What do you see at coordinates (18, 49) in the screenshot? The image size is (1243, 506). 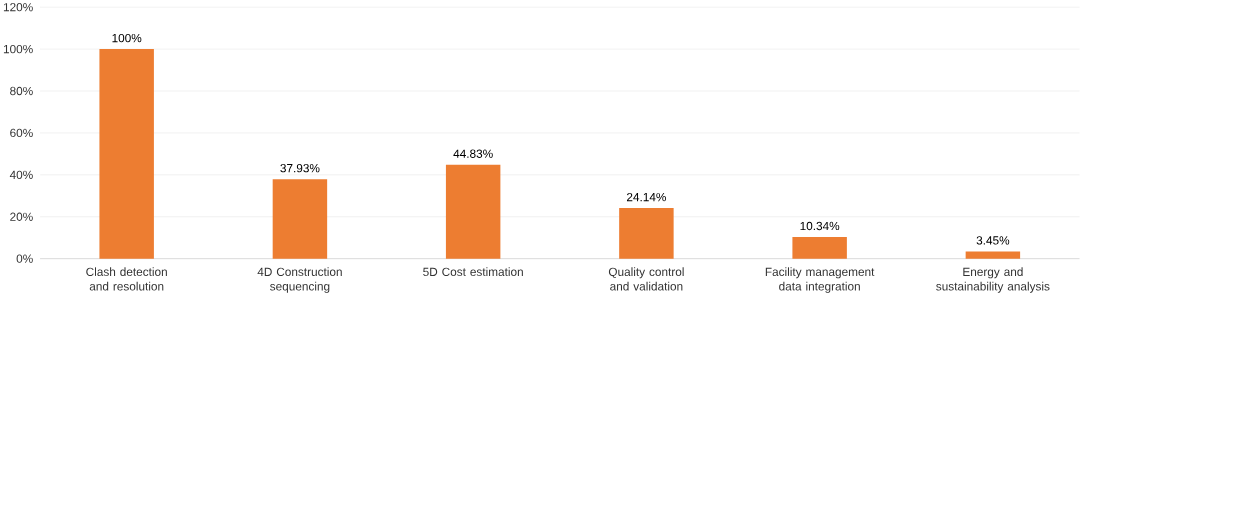 I see `y-tick-label: 100%` at bounding box center [18, 49].